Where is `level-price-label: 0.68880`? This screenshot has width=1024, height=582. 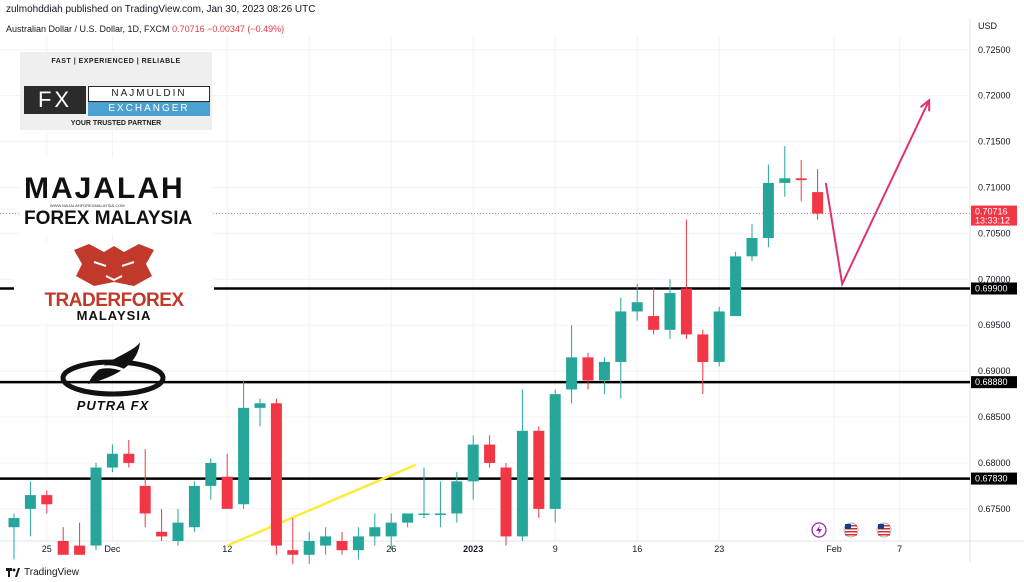
level-price-label: 0.68880 is located at coordinates (991, 382).